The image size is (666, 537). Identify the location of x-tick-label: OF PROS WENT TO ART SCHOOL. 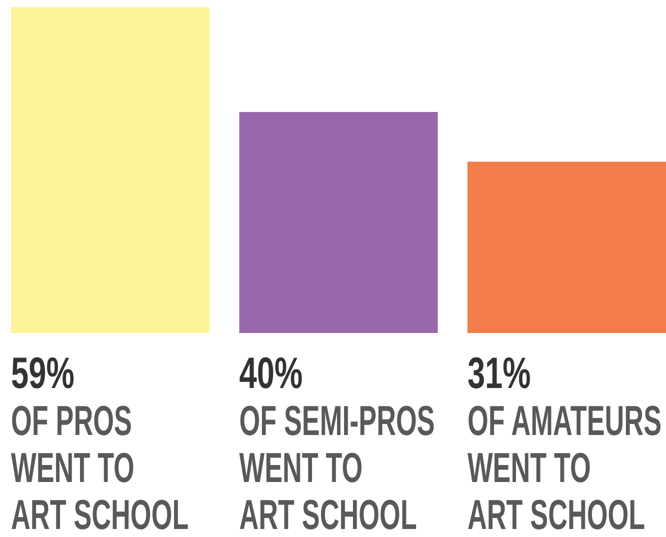
(100, 467).